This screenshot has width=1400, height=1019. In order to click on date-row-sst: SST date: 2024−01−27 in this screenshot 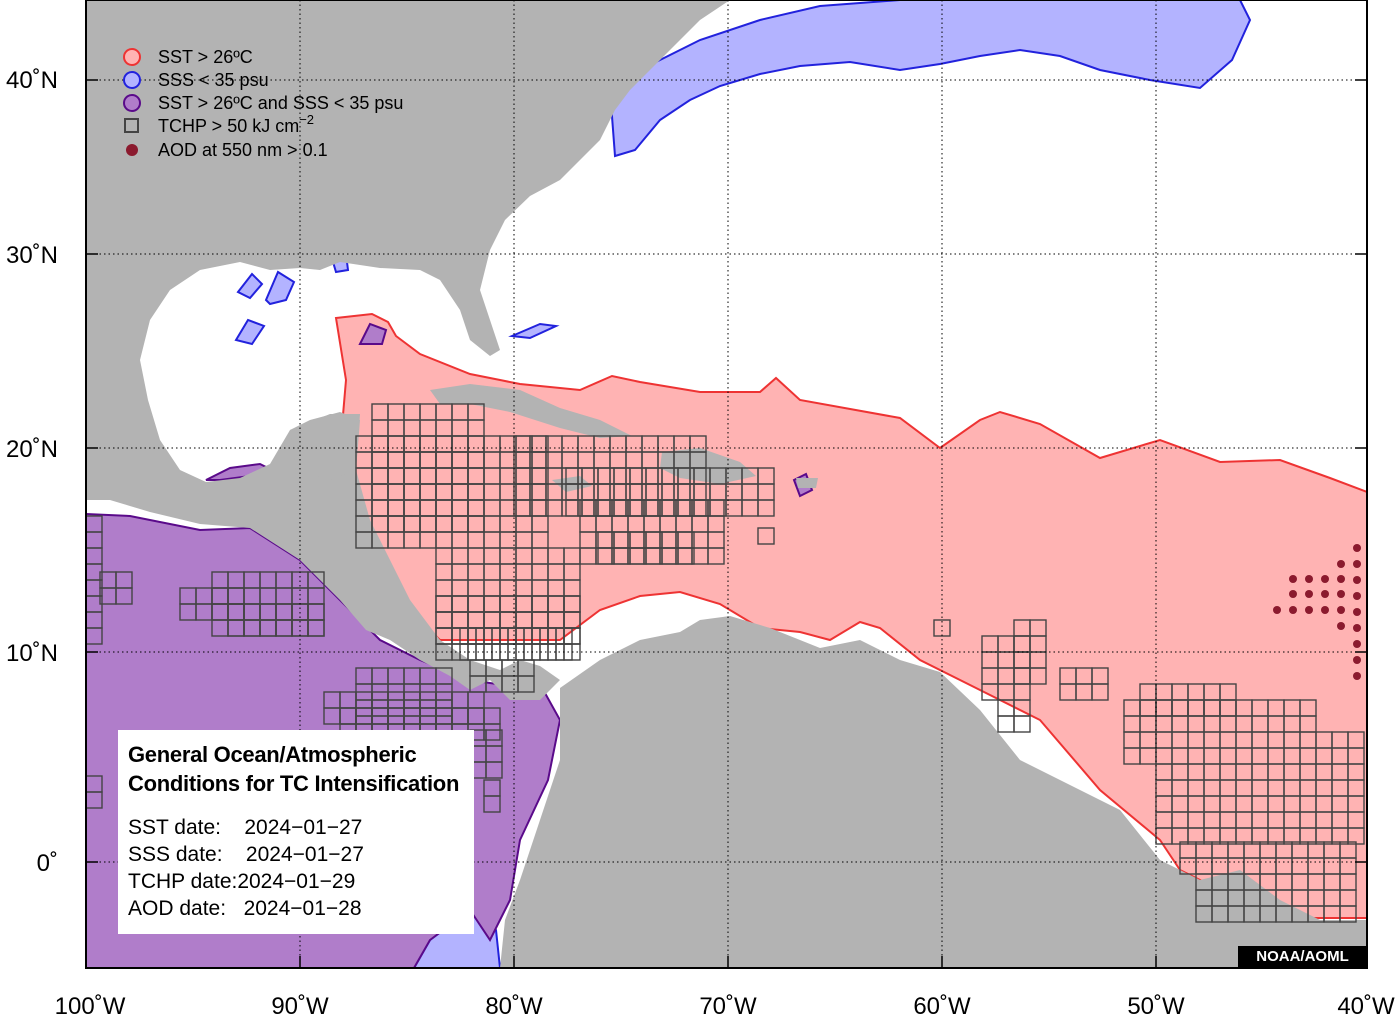, I will do `click(296, 827)`.